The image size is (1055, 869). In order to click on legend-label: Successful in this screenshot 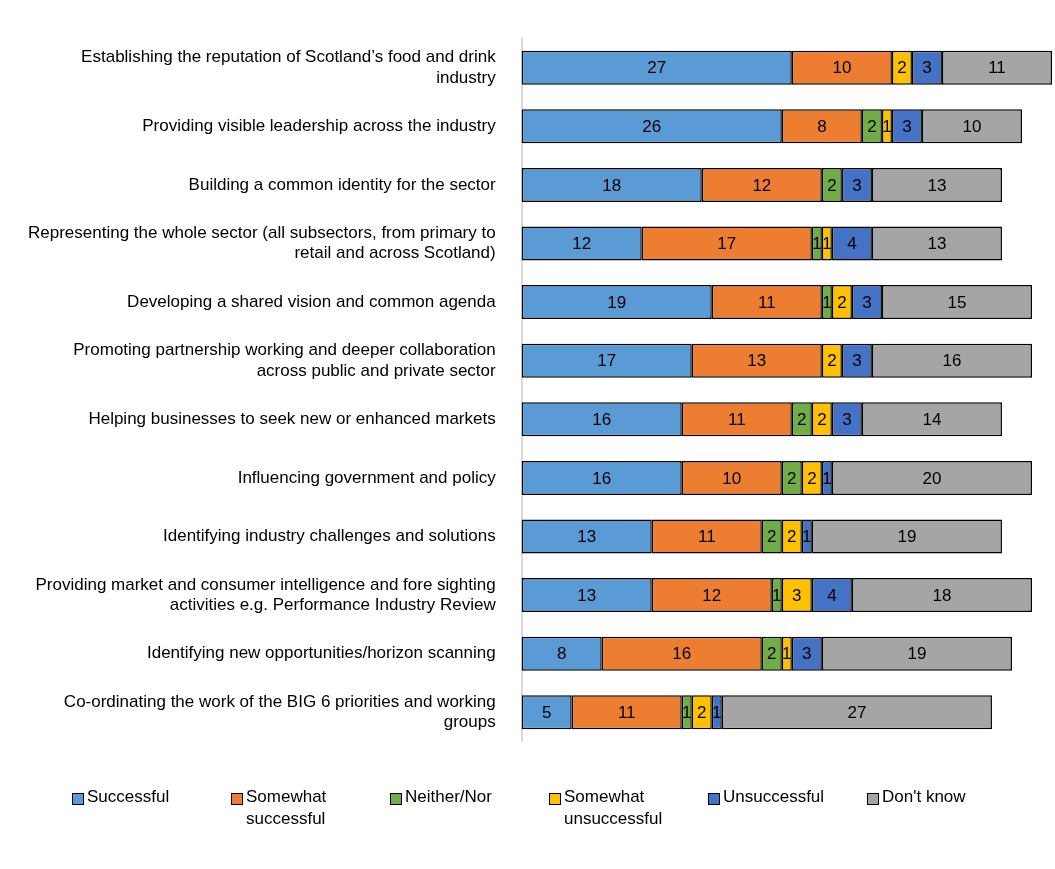, I will do `click(128, 797)`.